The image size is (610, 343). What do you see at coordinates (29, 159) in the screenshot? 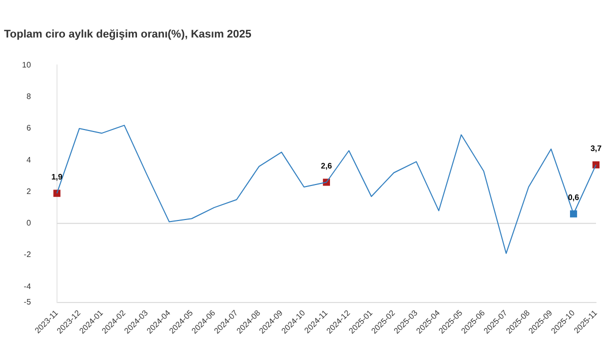
I see `y-tick-label: 4` at bounding box center [29, 159].